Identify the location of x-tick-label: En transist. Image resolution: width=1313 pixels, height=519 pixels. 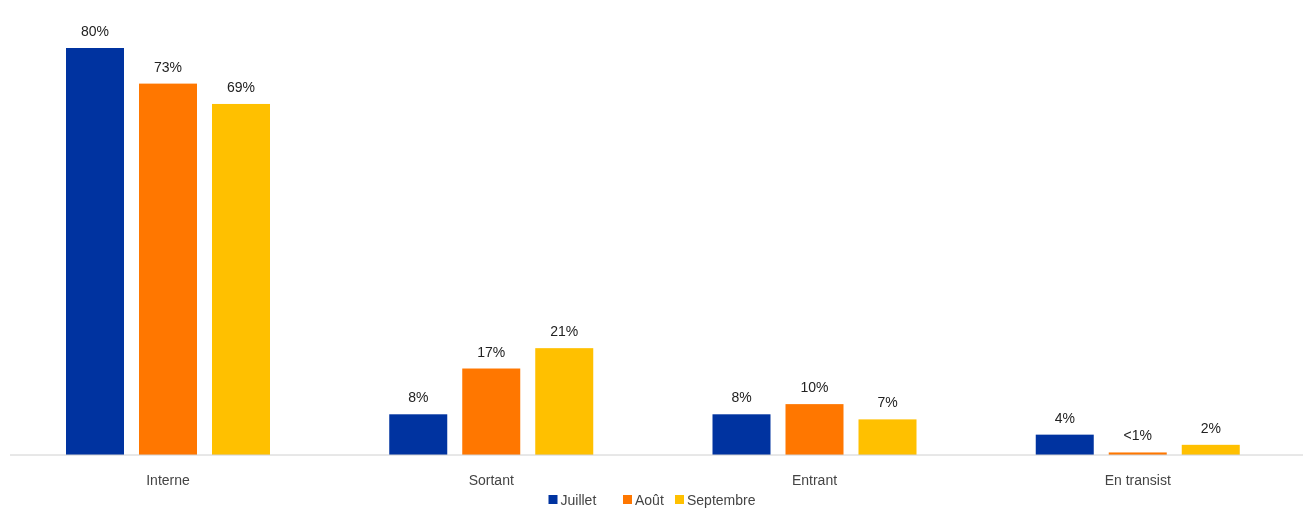
(1137, 480).